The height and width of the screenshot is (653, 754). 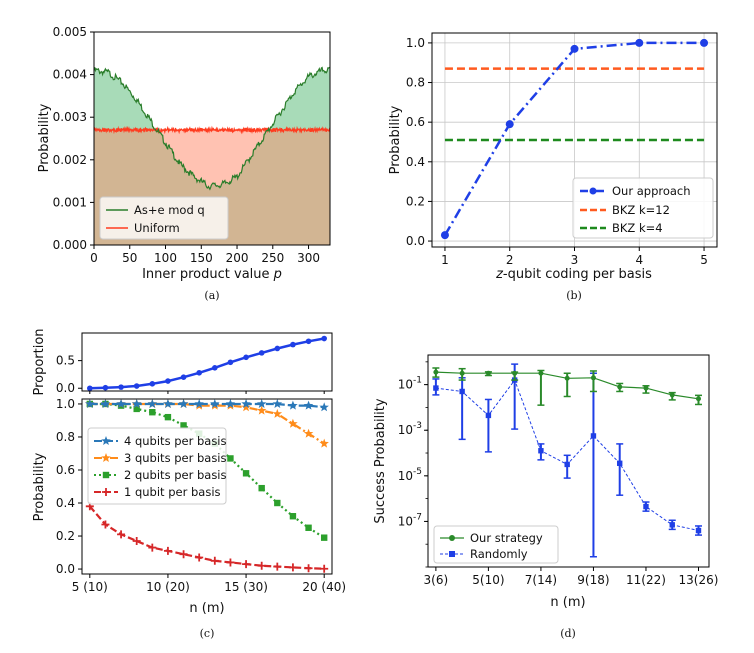 I want to click on x-tick-label: 150, so click(x=201, y=258).